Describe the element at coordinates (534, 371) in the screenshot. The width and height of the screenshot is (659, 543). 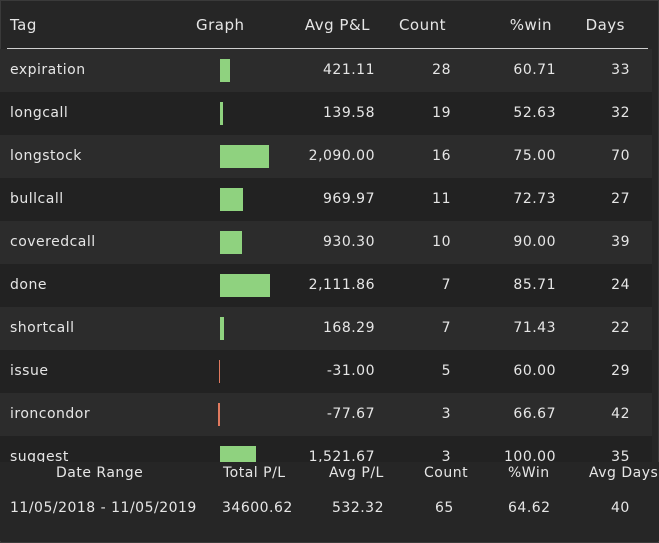
I see `row-win: 60.00` at that location.